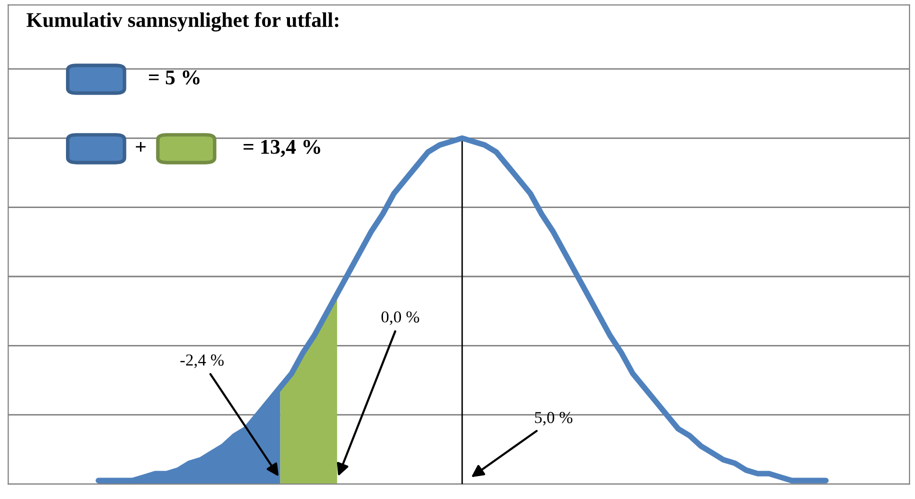  What do you see at coordinates (202, 361) in the screenshot?
I see `annotation: -2,4 %` at bounding box center [202, 361].